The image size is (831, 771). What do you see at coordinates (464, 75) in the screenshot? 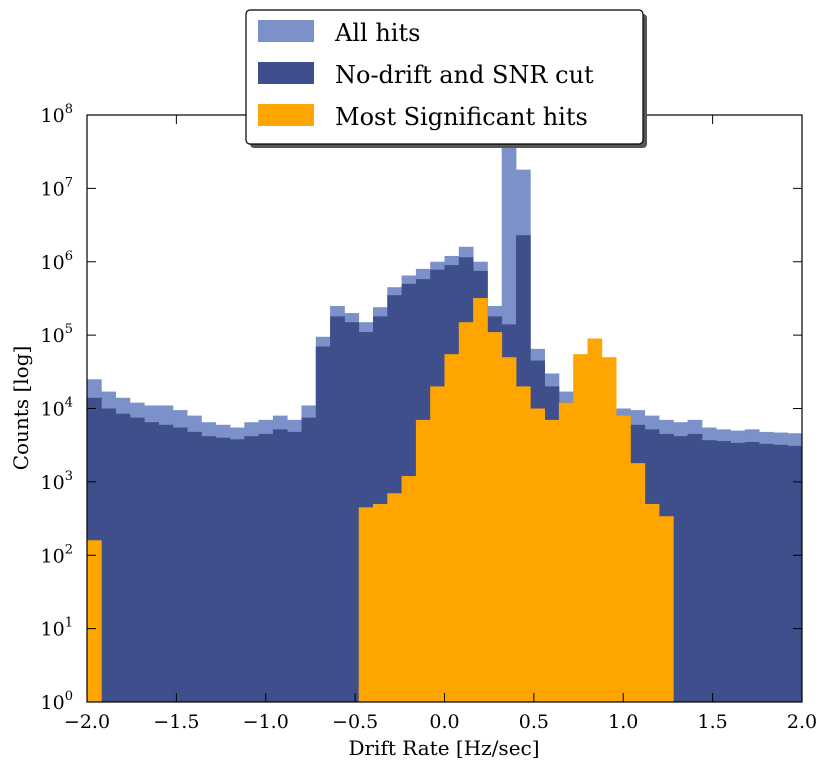
I see `legend-label-no-drift-snr-cut: No-drift and SNR cut` at bounding box center [464, 75].